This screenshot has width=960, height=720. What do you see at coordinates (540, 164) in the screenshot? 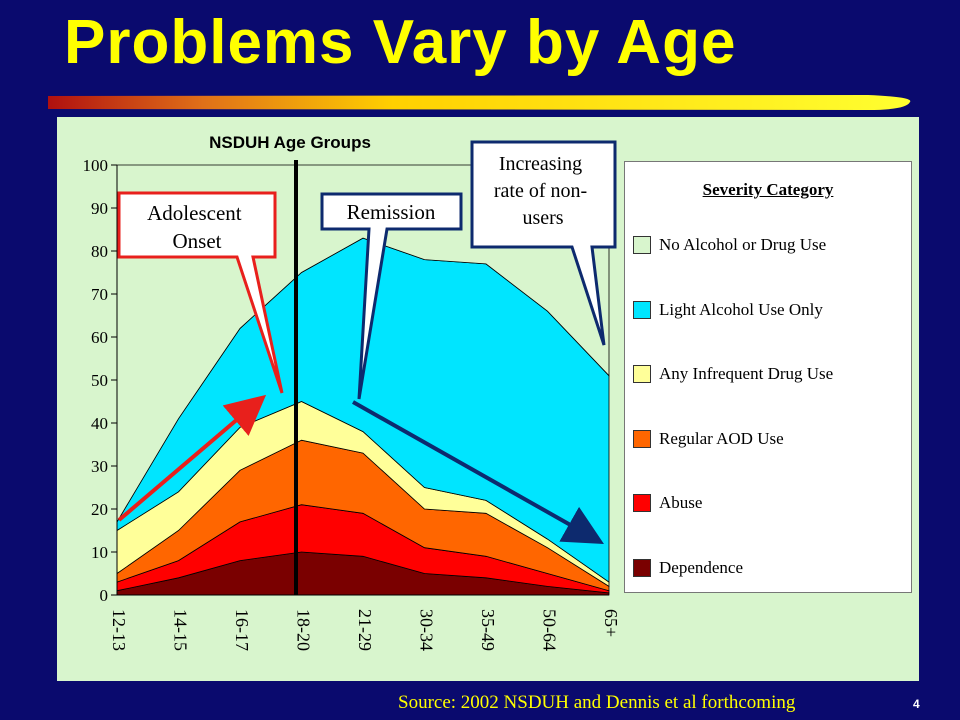
I see `callout-non-users-line1: Increasing` at bounding box center [540, 164].